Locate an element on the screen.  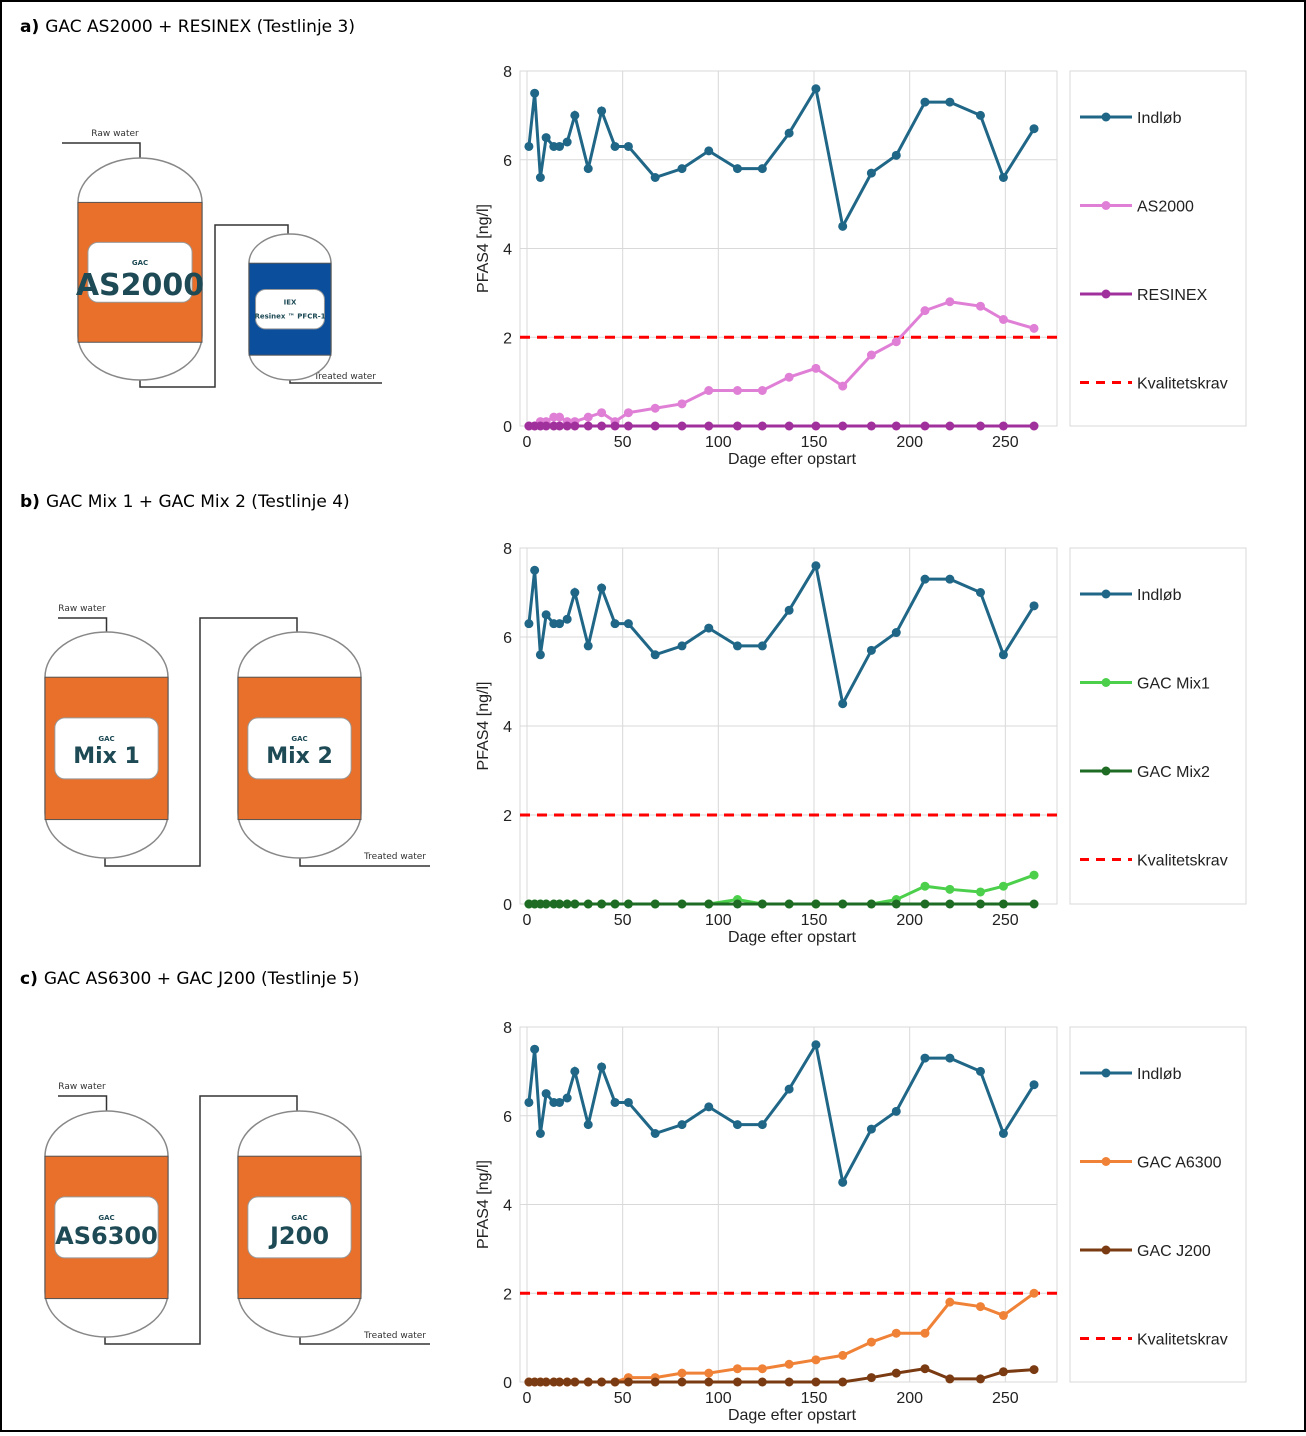
panel-title: GAC Mix 1 + GAC Mix 2 (Testlinje 4) is located at coordinates (198, 502).